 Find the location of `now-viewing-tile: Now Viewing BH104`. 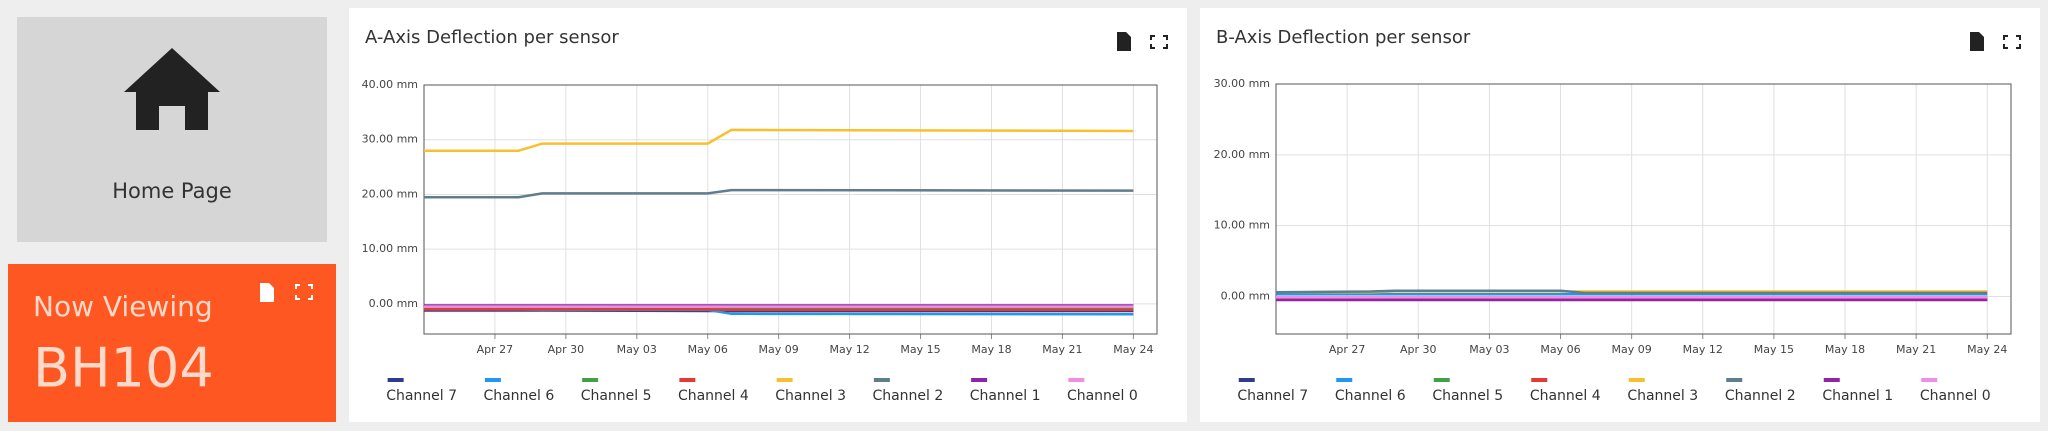

now-viewing-tile: Now Viewing BH104 is located at coordinates (172, 343).